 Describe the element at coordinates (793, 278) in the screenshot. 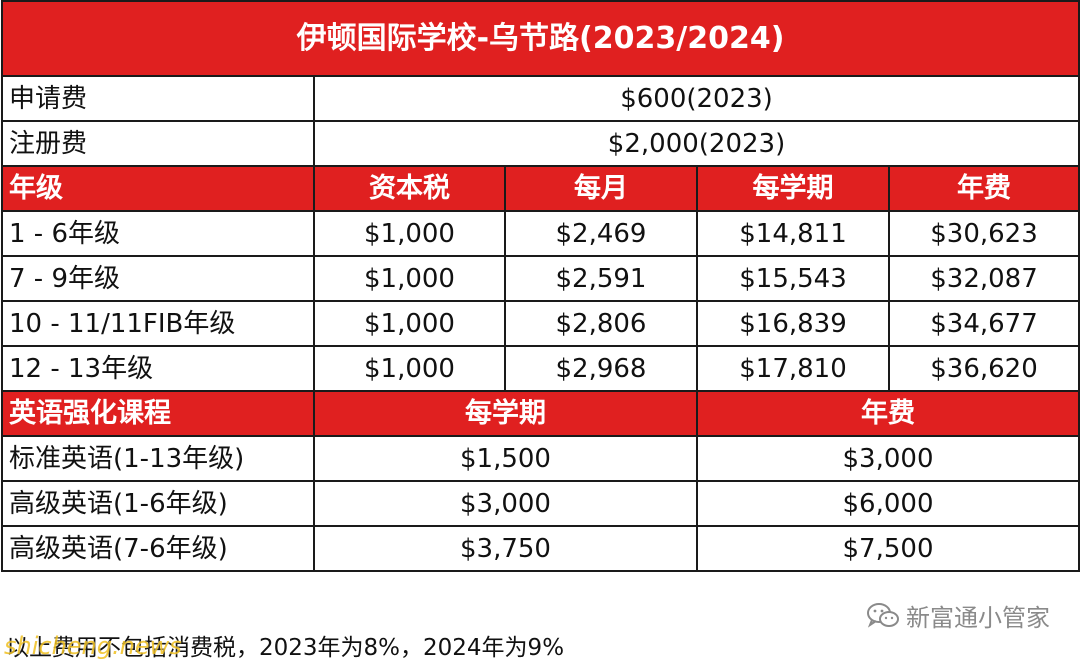

I see `per-term-cell: $15,543` at that location.